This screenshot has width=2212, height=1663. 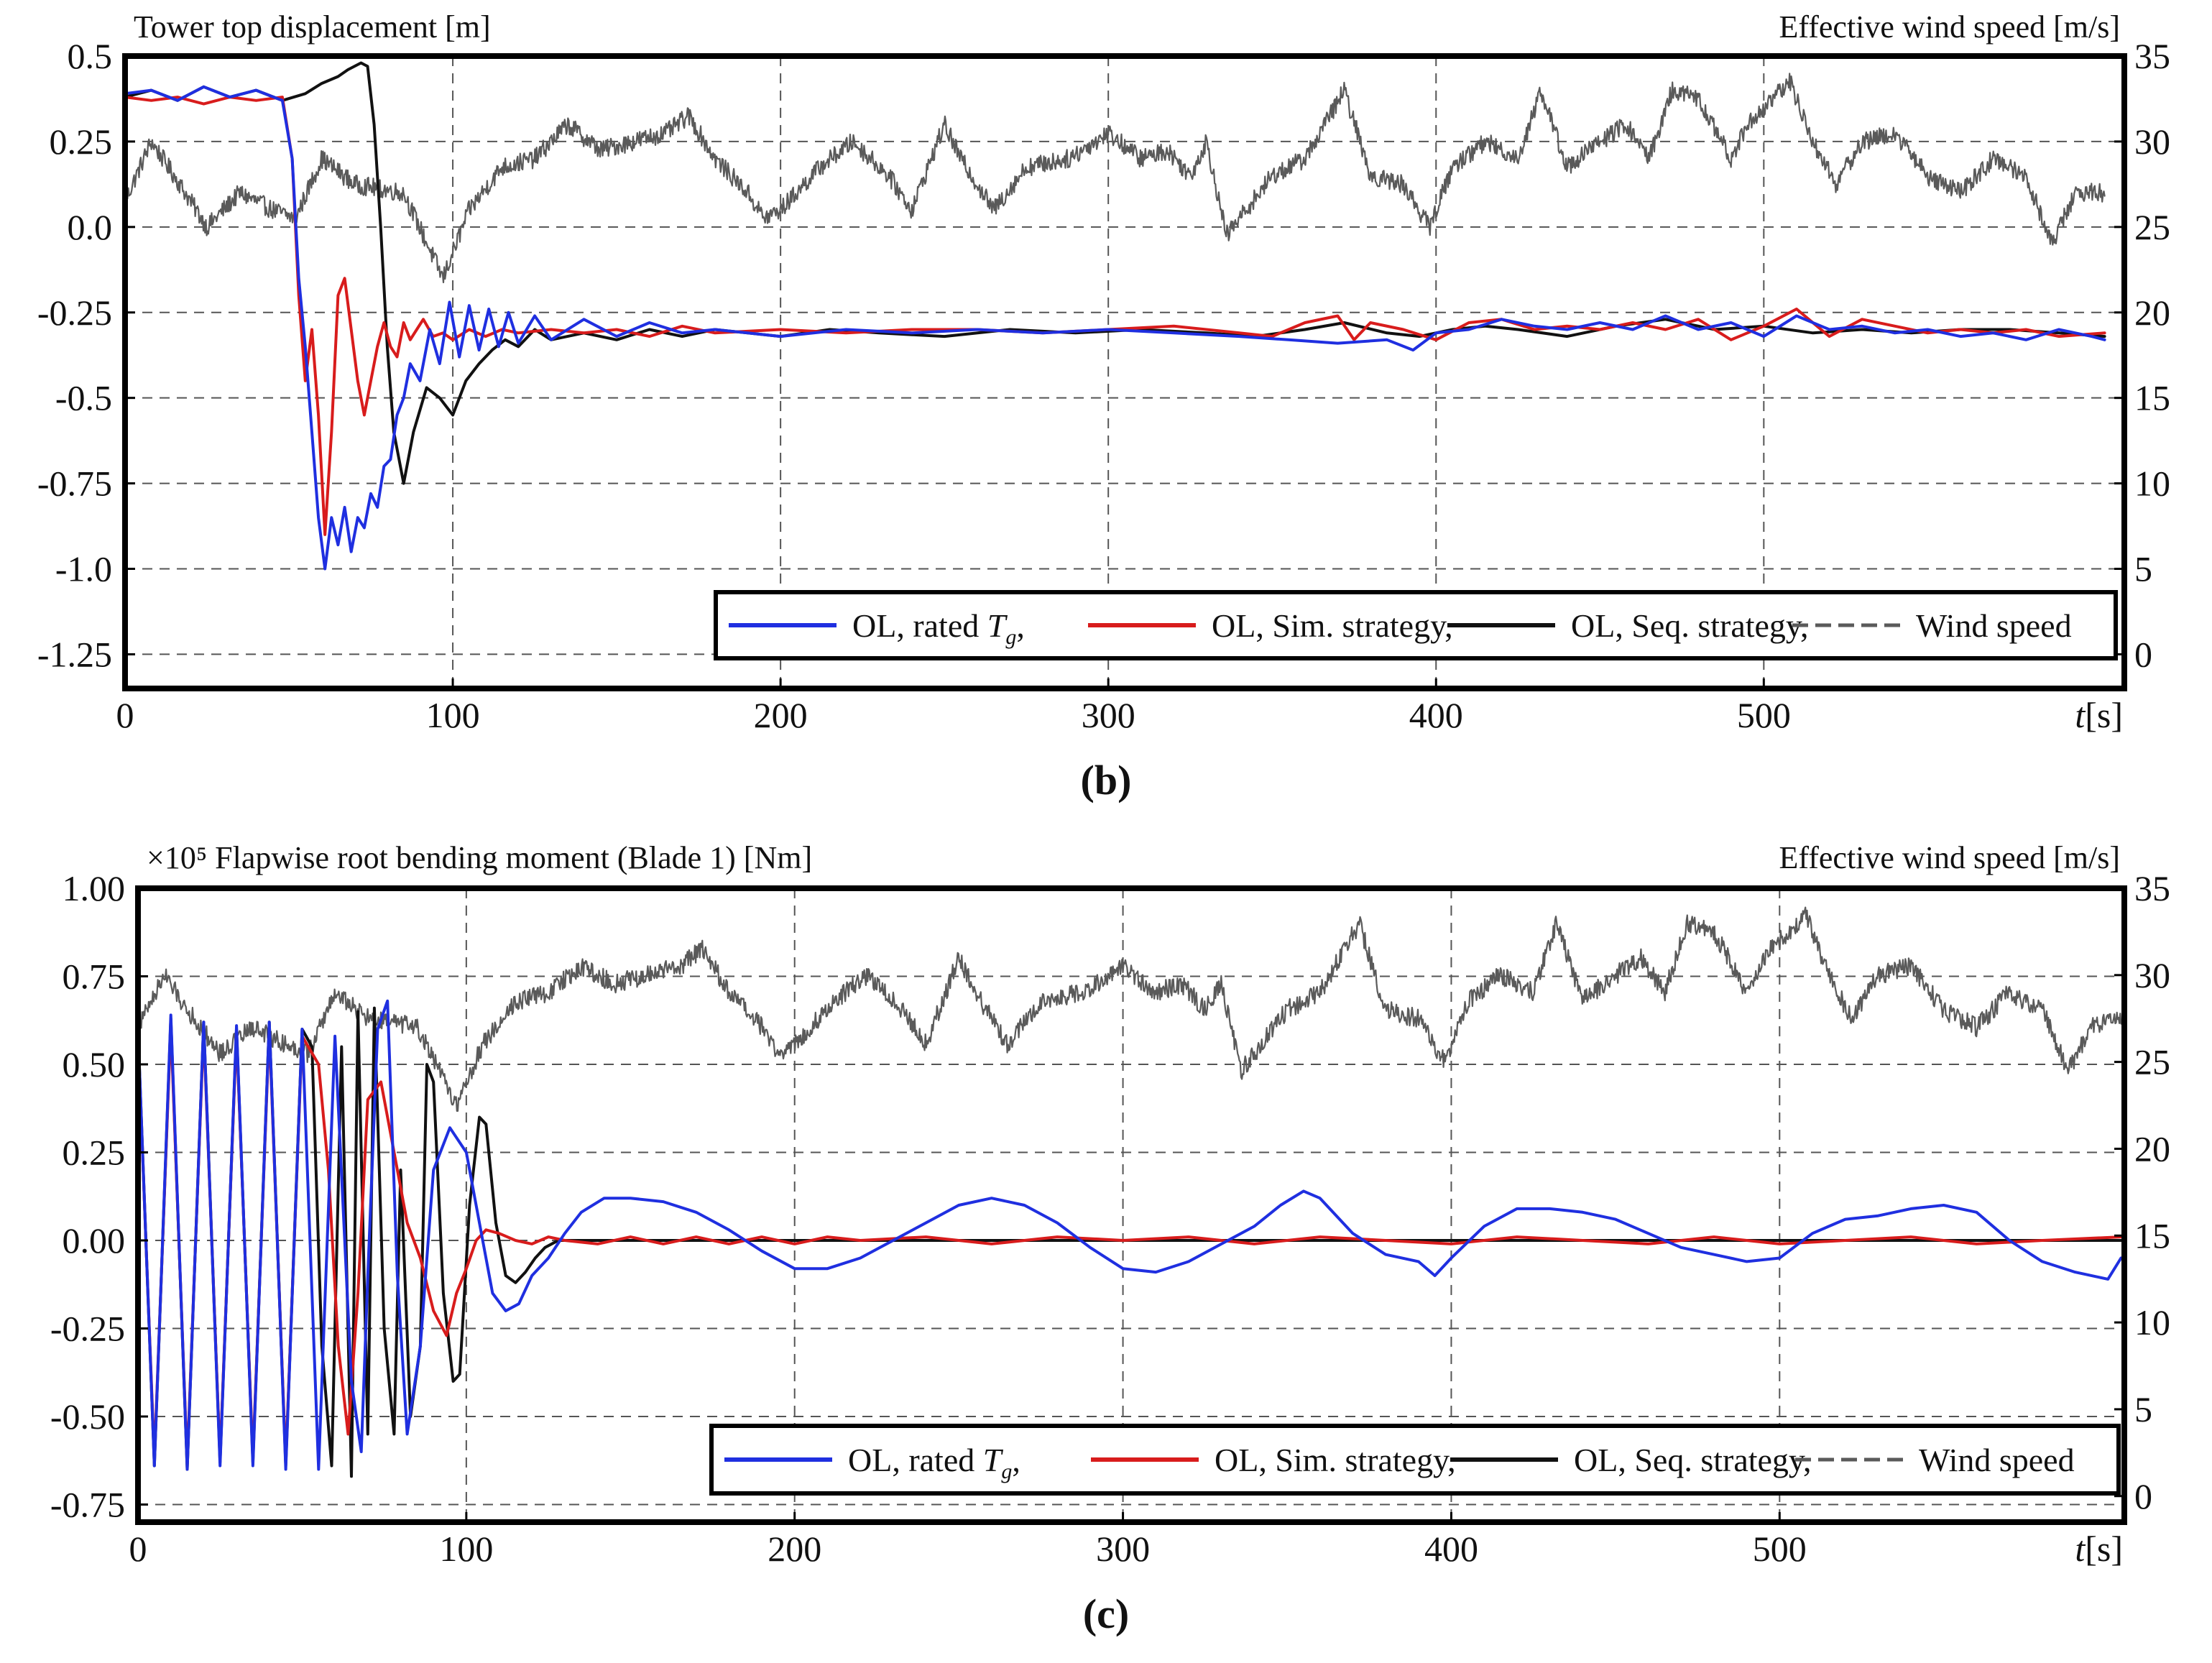 What do you see at coordinates (312, 27) in the screenshot?
I see `left-axis-title: Tower top displacement [m]` at bounding box center [312, 27].